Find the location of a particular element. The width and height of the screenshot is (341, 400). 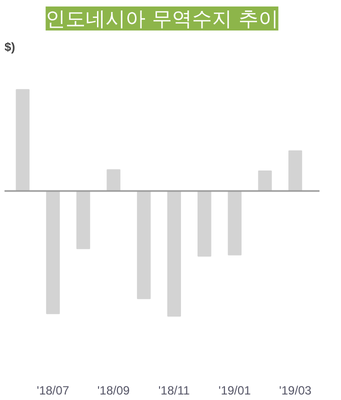

x-tick-label: '18/07 is located at coordinates (53, 391).